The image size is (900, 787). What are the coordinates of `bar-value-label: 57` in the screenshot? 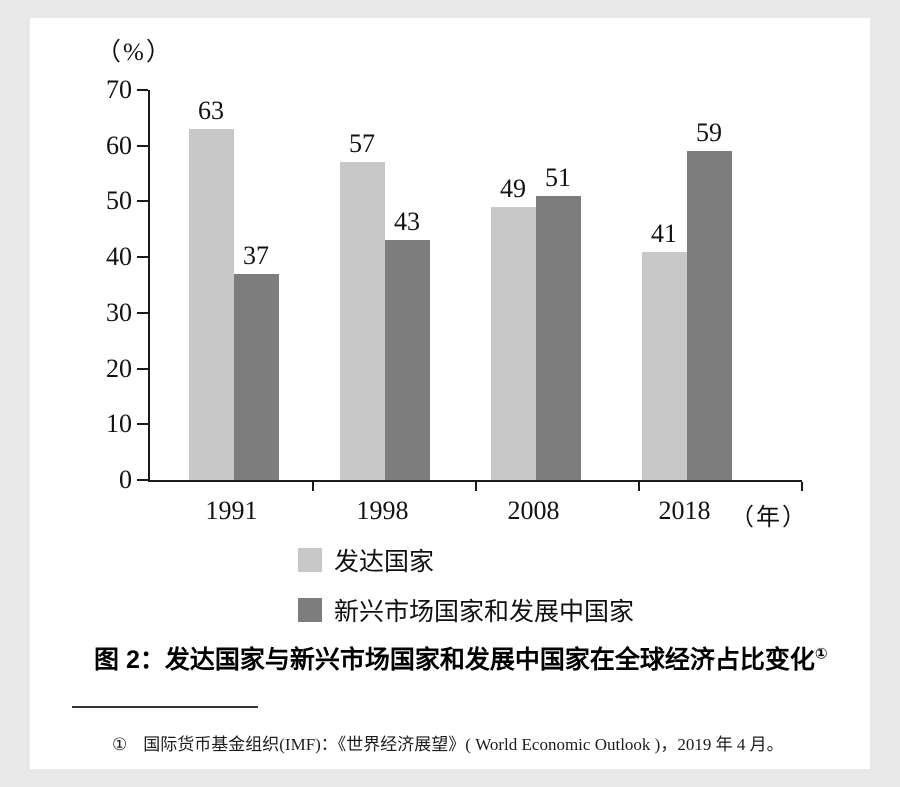 It's located at (362, 144).